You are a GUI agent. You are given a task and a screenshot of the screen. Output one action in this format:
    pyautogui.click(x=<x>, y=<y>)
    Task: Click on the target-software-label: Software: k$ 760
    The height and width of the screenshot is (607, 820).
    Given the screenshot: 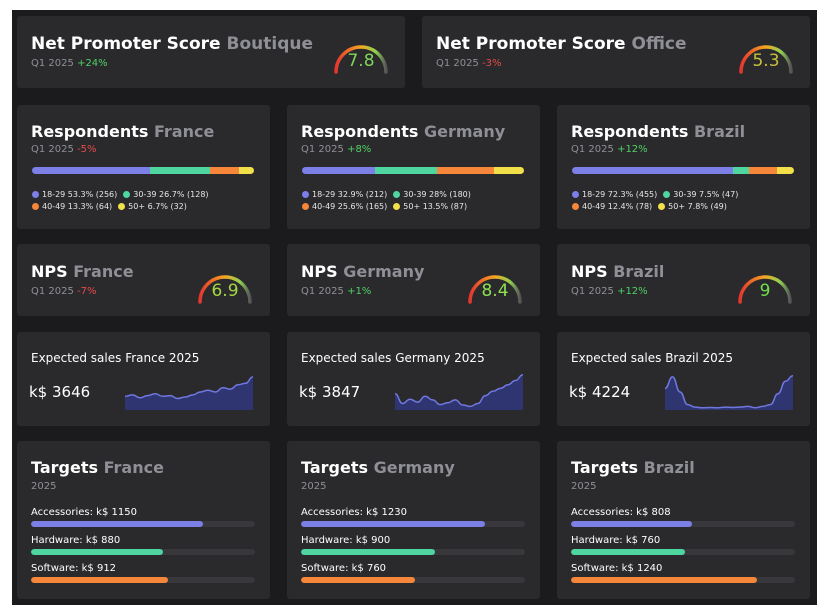 What is the action you would take?
    pyautogui.click(x=344, y=568)
    